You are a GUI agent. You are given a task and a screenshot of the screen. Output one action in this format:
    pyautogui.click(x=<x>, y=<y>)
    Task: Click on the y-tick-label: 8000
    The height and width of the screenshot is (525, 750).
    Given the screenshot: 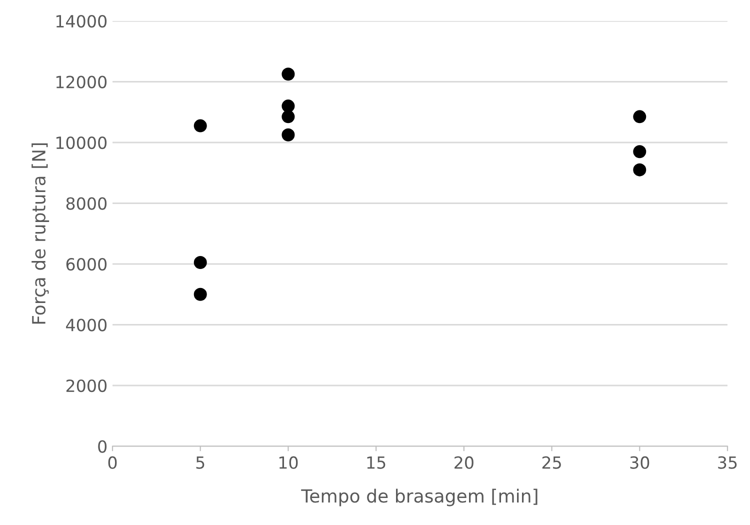 What is the action you would take?
    pyautogui.click(x=86, y=203)
    